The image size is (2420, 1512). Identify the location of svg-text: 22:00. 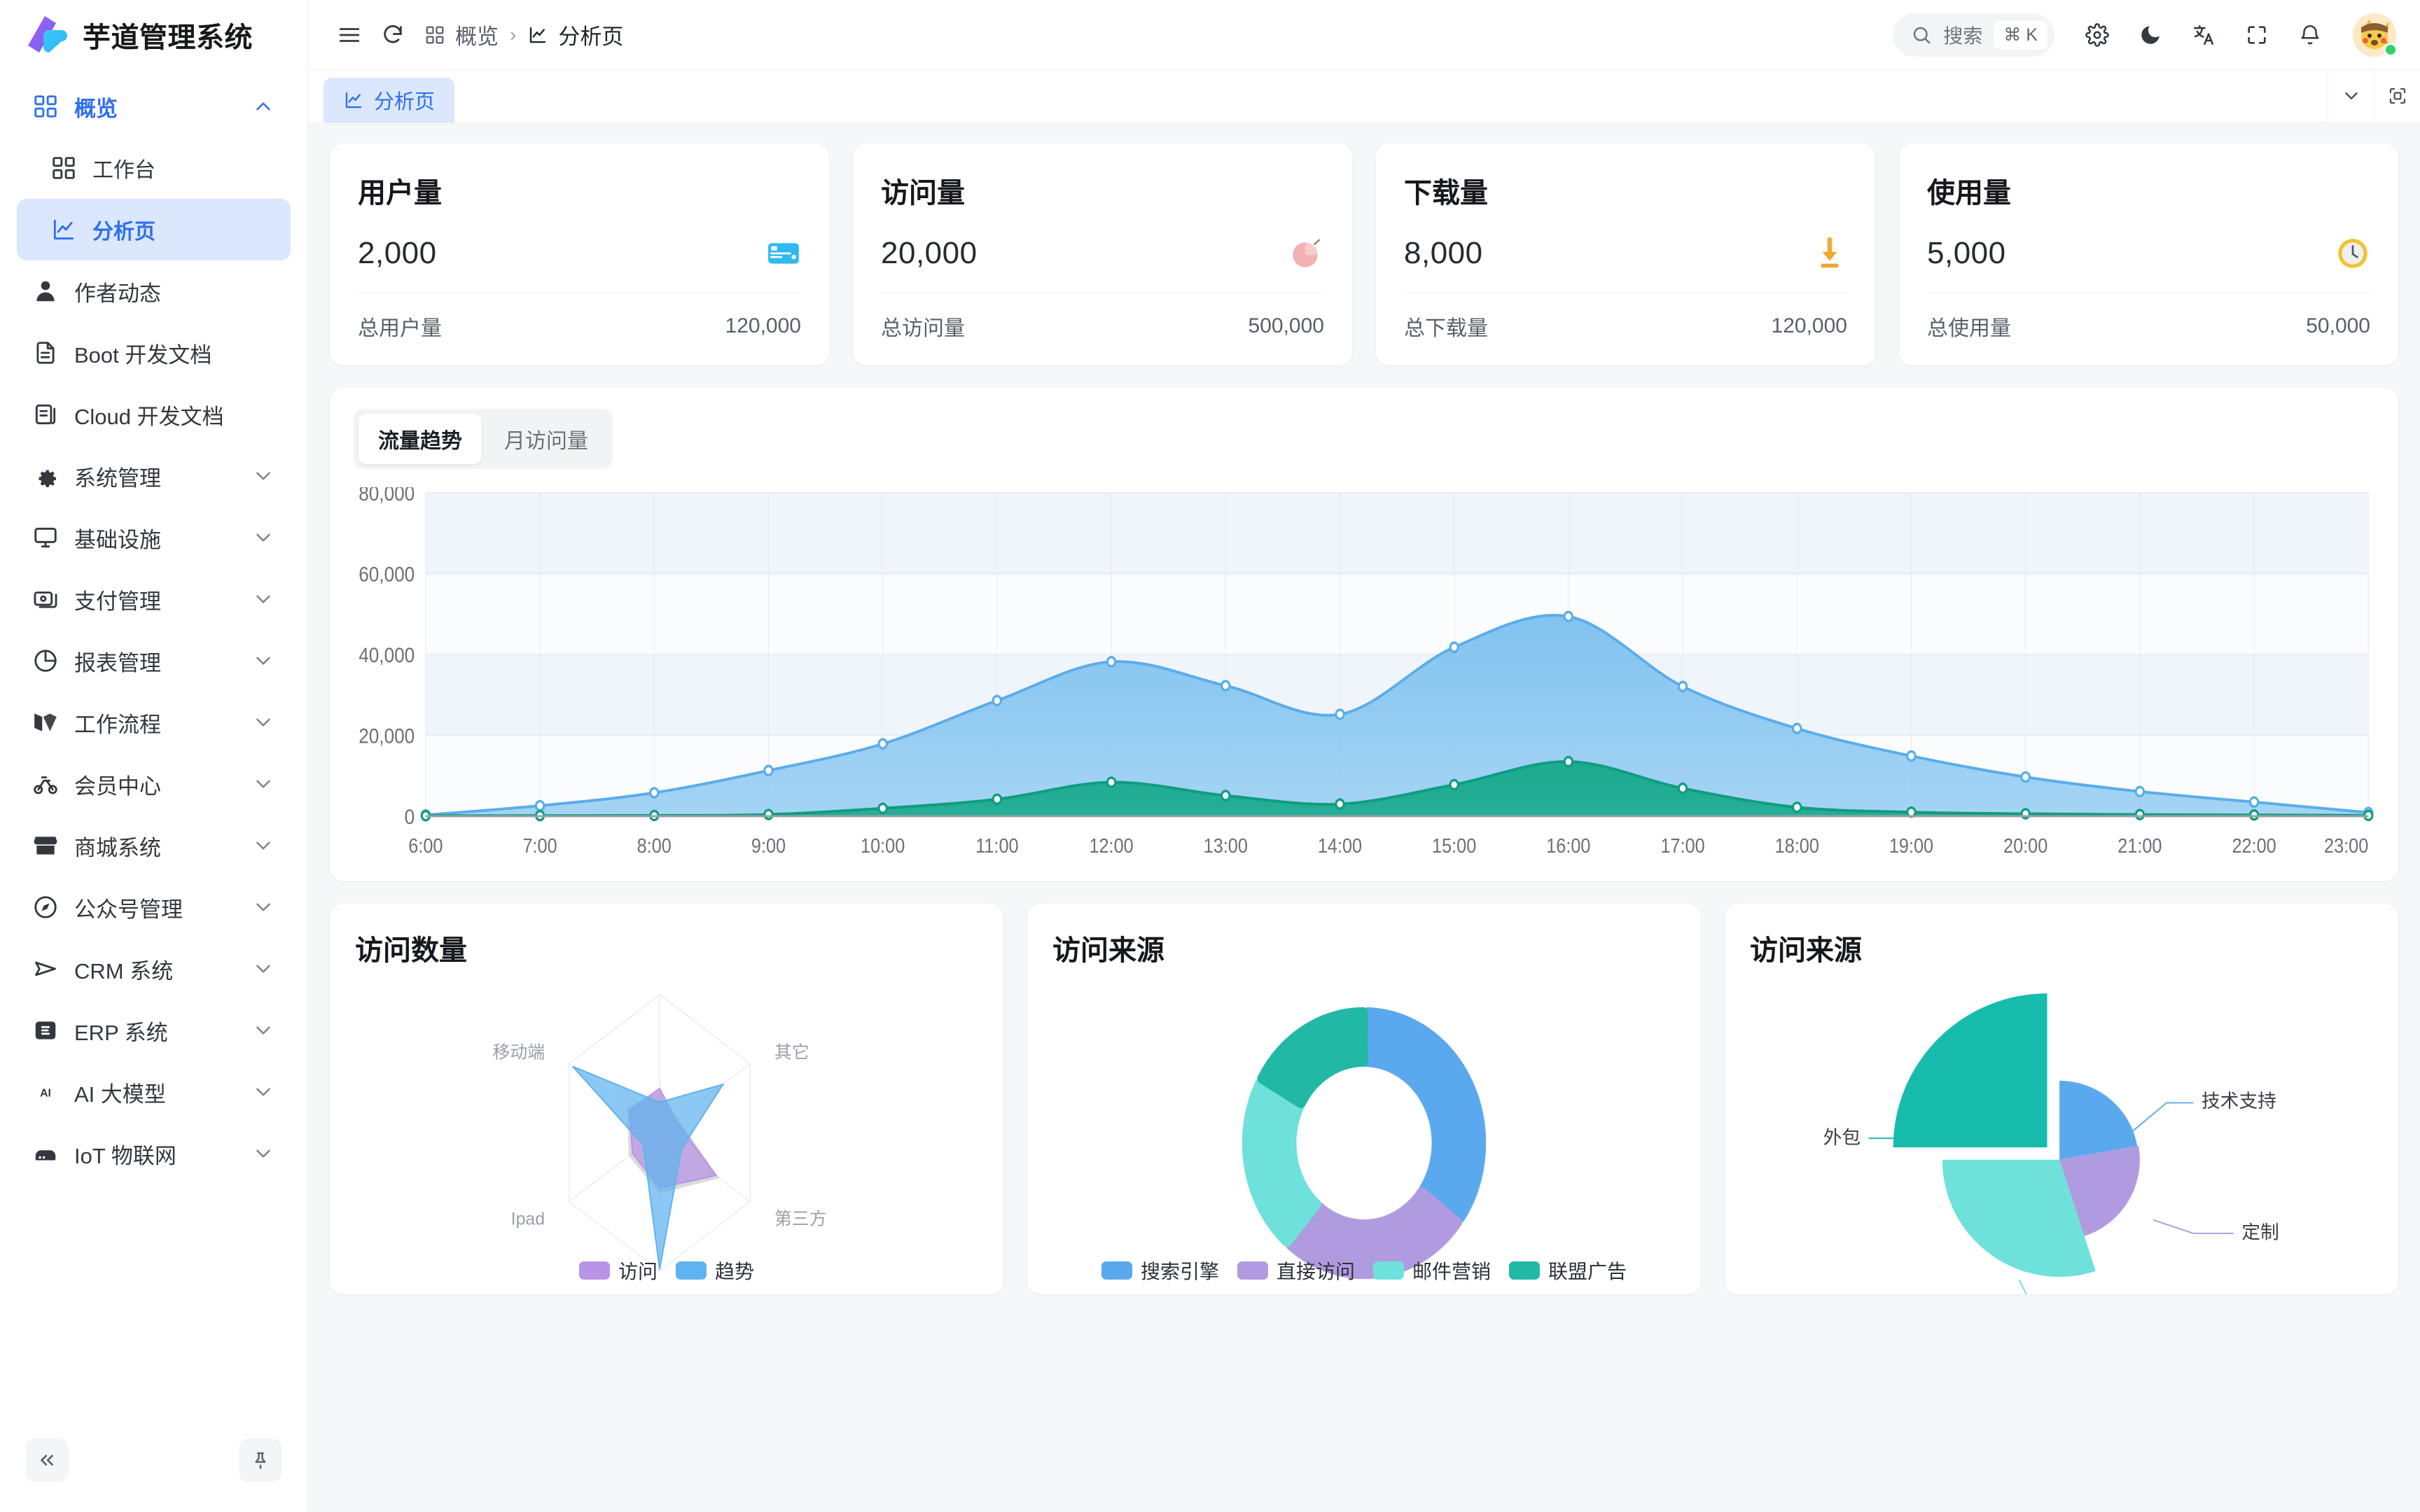
(2254, 845).